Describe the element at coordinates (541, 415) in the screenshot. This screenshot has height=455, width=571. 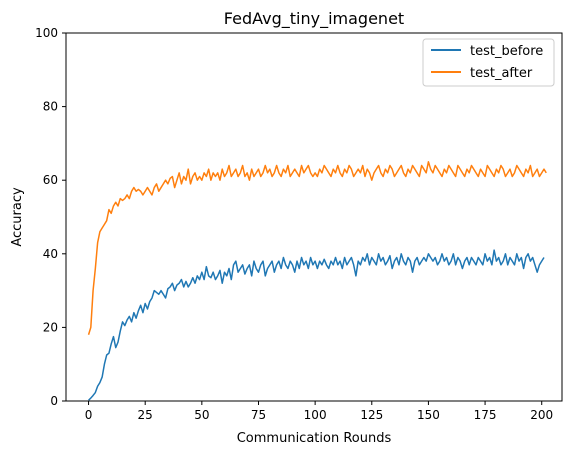
I see `x-tick-label: 200` at that location.